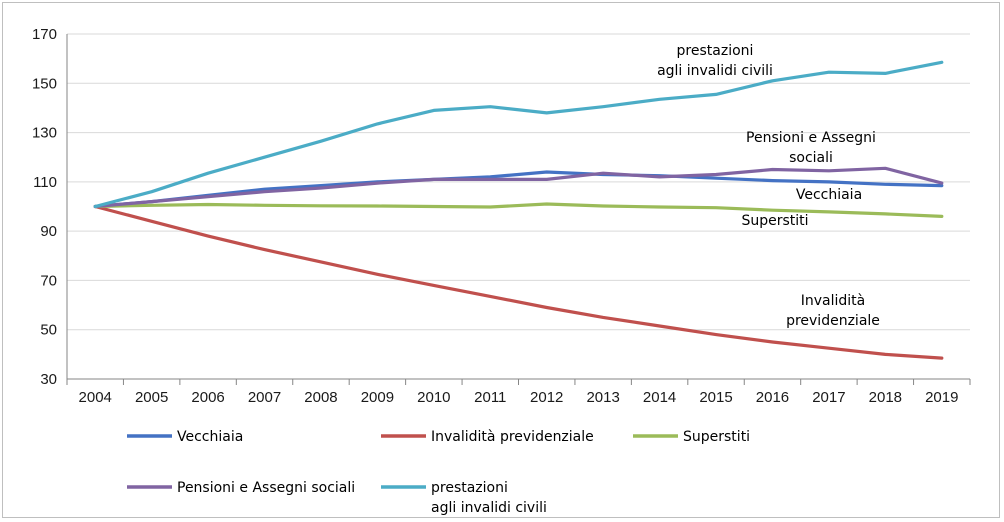 The image size is (1004, 522). What do you see at coordinates (716, 437) in the screenshot?
I see `legend-label: Superstiti` at bounding box center [716, 437].